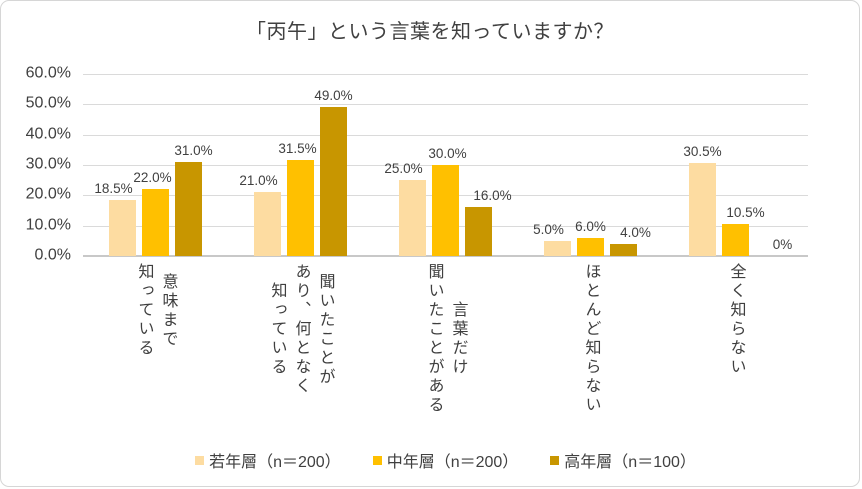 This screenshot has height=489, width=862. I want to click on x-axis-category-label-line: 聞いたことが, so click(325, 329).